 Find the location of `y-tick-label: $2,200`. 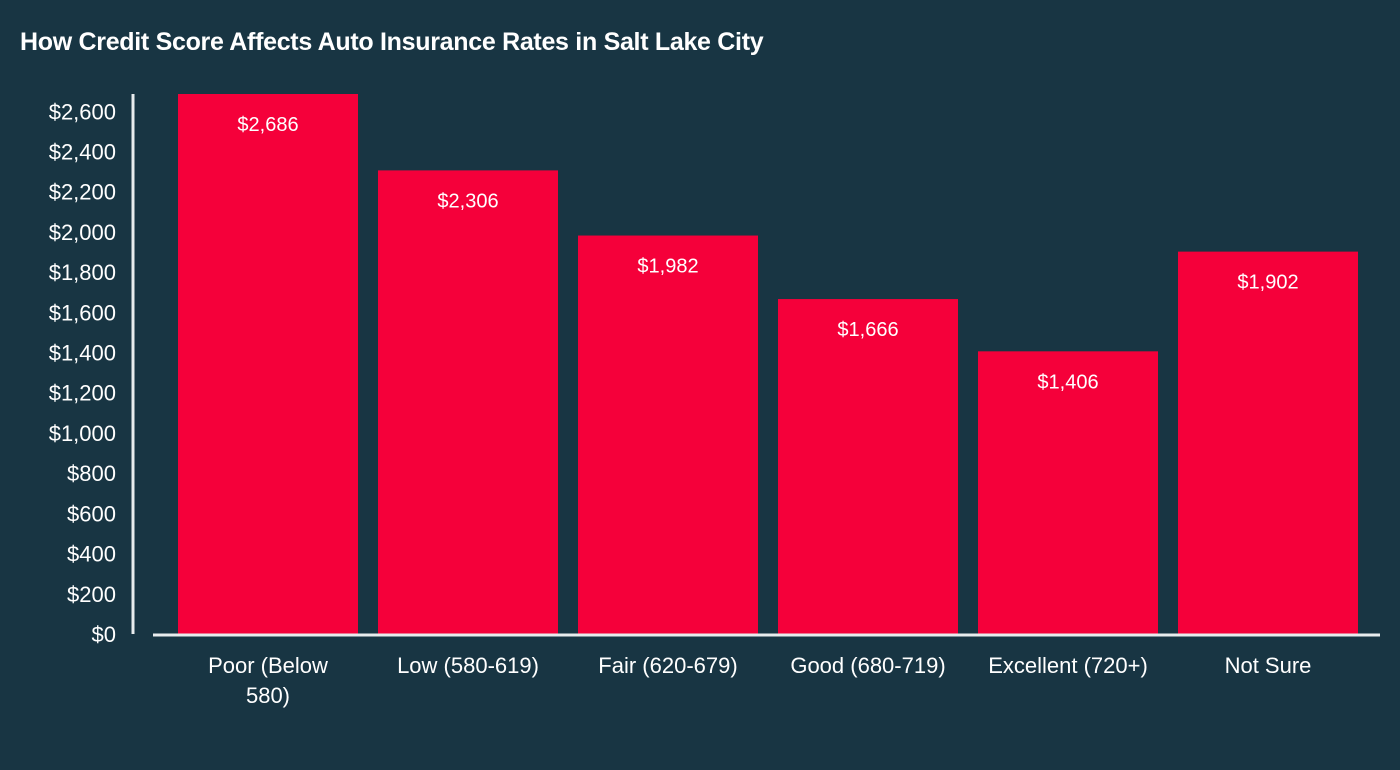

y-tick-label: $2,200 is located at coordinates (82, 192).